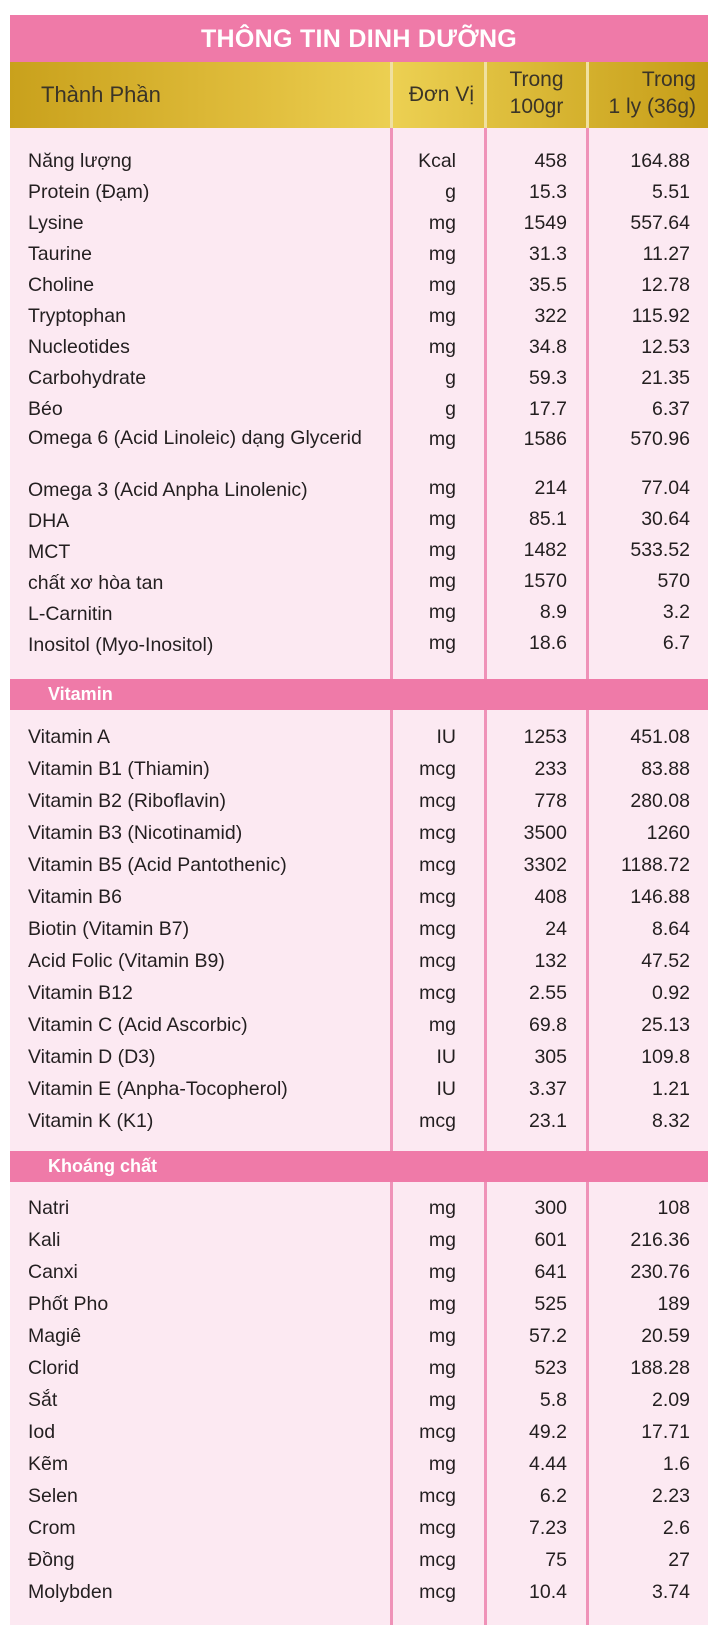 This screenshot has height=1632, width=718. I want to click on per-100g-value: 525, so click(550, 1304).